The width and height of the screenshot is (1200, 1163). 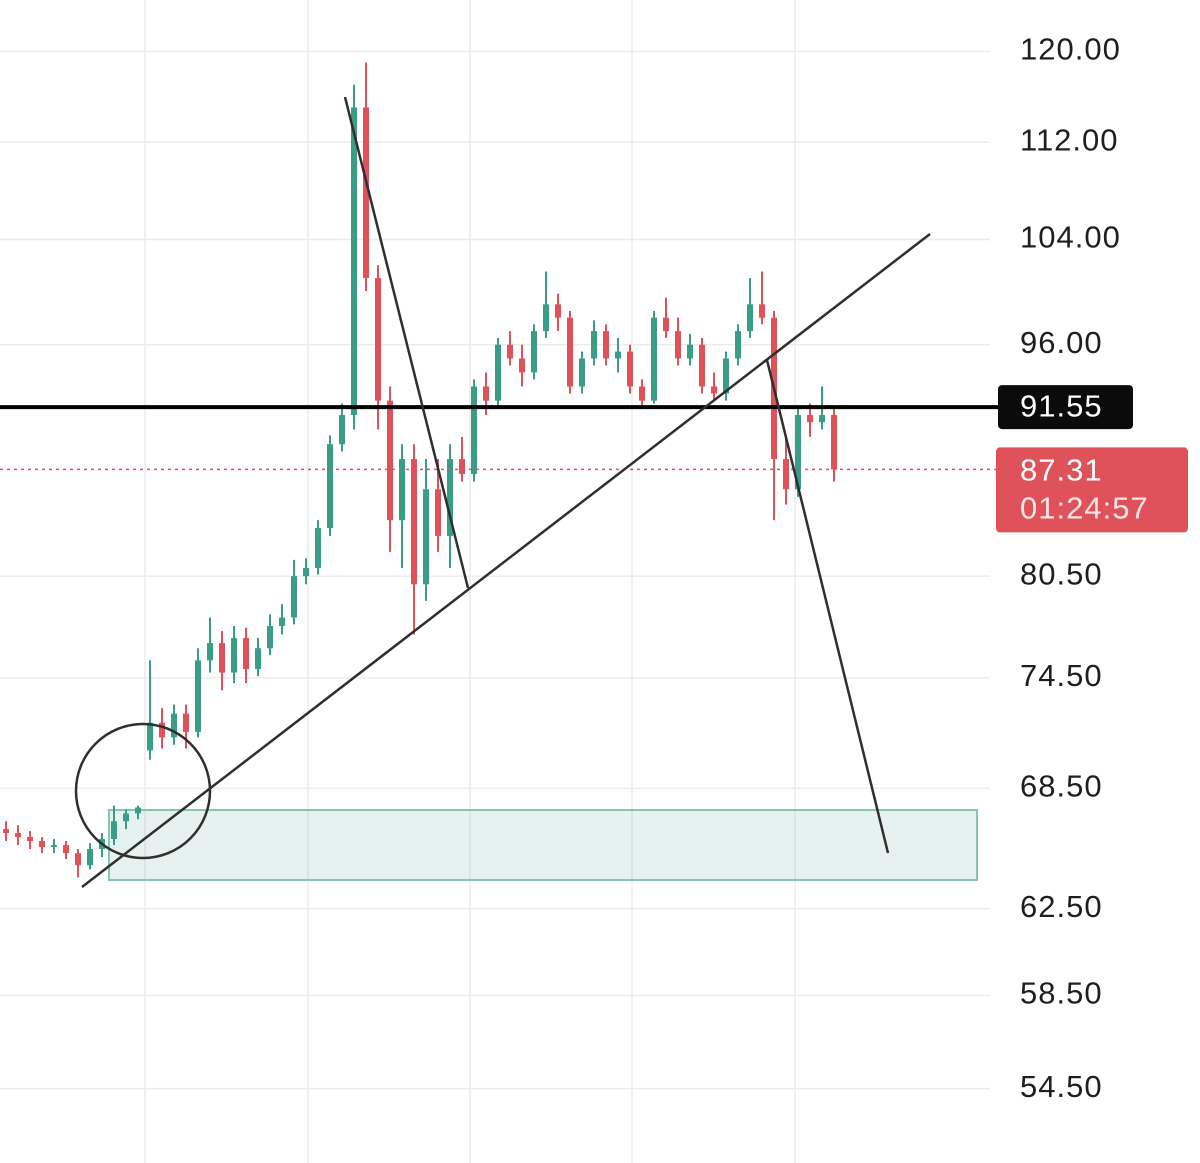 What do you see at coordinates (406, 342) in the screenshot?
I see `trend-line` at bounding box center [406, 342].